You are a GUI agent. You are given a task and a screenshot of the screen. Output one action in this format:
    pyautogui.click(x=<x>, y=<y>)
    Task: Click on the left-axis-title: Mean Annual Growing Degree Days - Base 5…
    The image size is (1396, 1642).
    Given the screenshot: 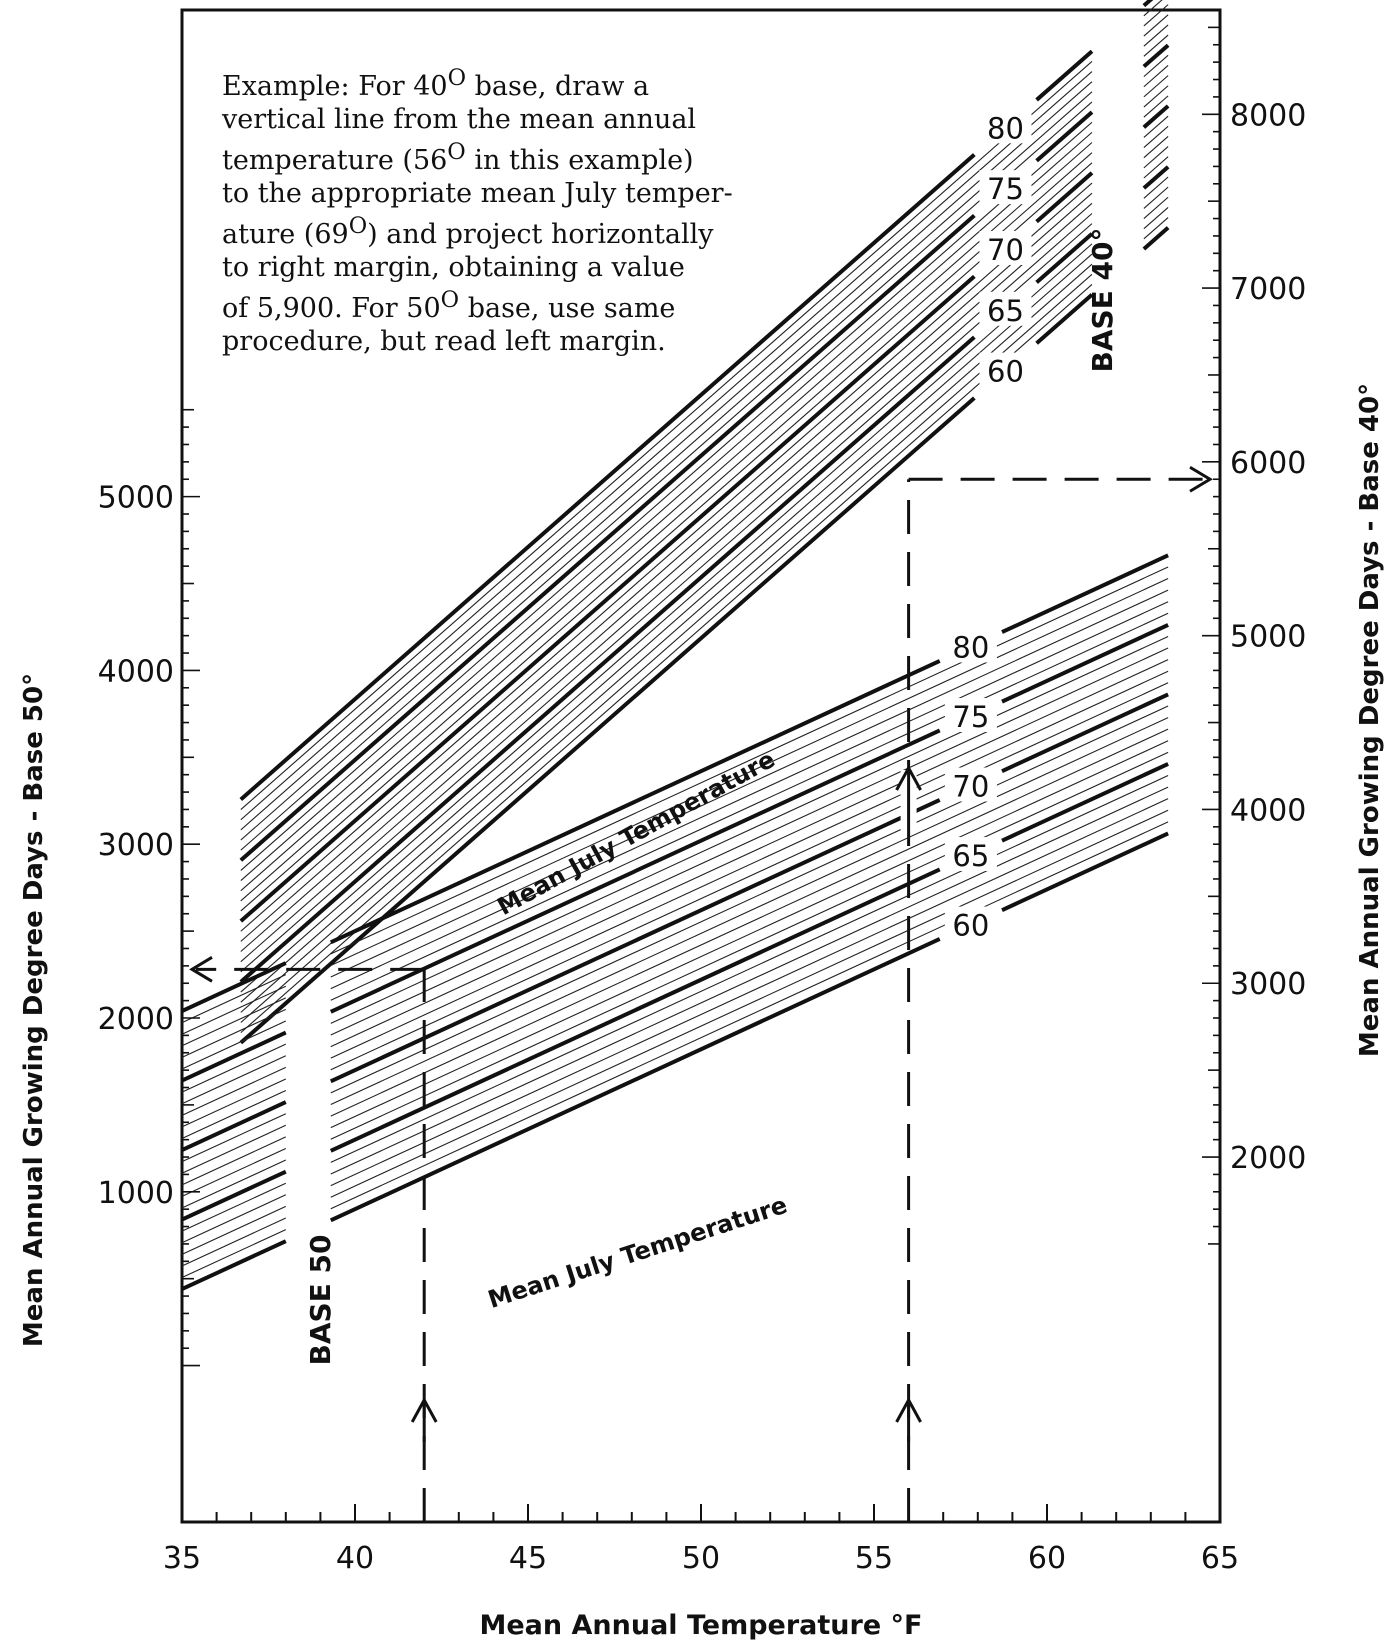 What is the action you would take?
    pyautogui.click(x=34, y=1010)
    